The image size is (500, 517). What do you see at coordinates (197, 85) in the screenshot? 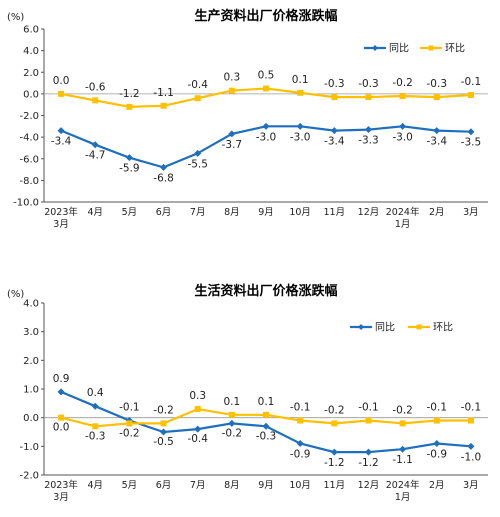
I see `data-label-mom: -0.4` at bounding box center [197, 85].